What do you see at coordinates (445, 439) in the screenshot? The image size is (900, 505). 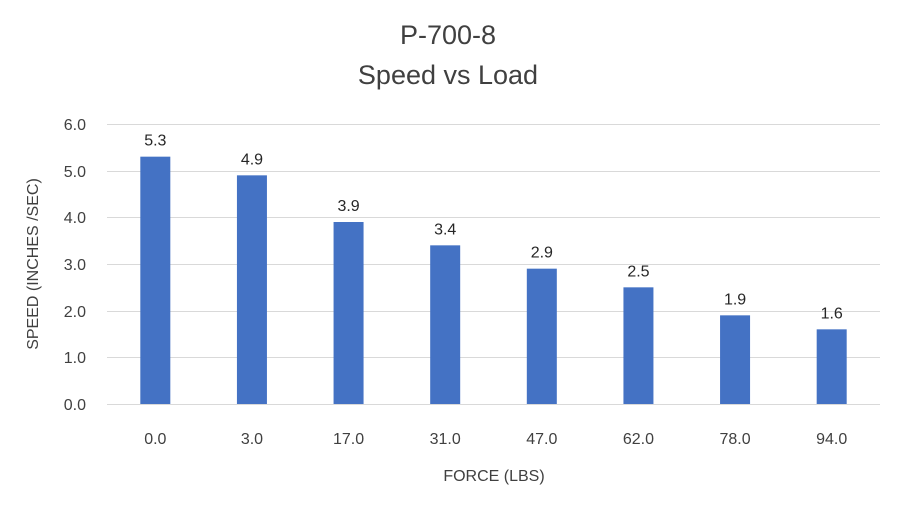 I see `x-tick-label: 31.0` at bounding box center [445, 439].